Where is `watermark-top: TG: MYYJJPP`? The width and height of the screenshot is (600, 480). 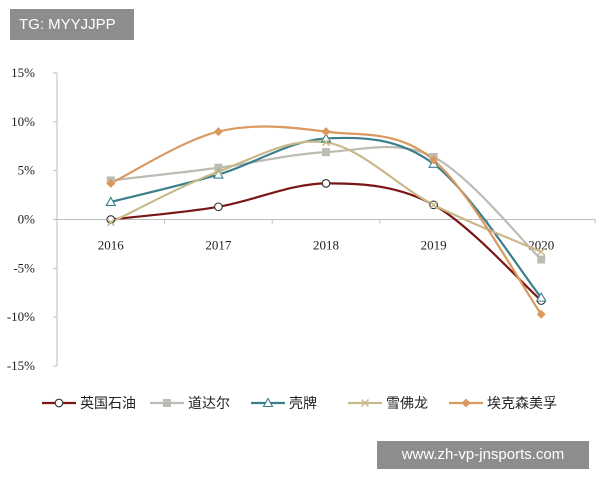
watermark-top: TG: MYYJJPP is located at coordinates (72, 24).